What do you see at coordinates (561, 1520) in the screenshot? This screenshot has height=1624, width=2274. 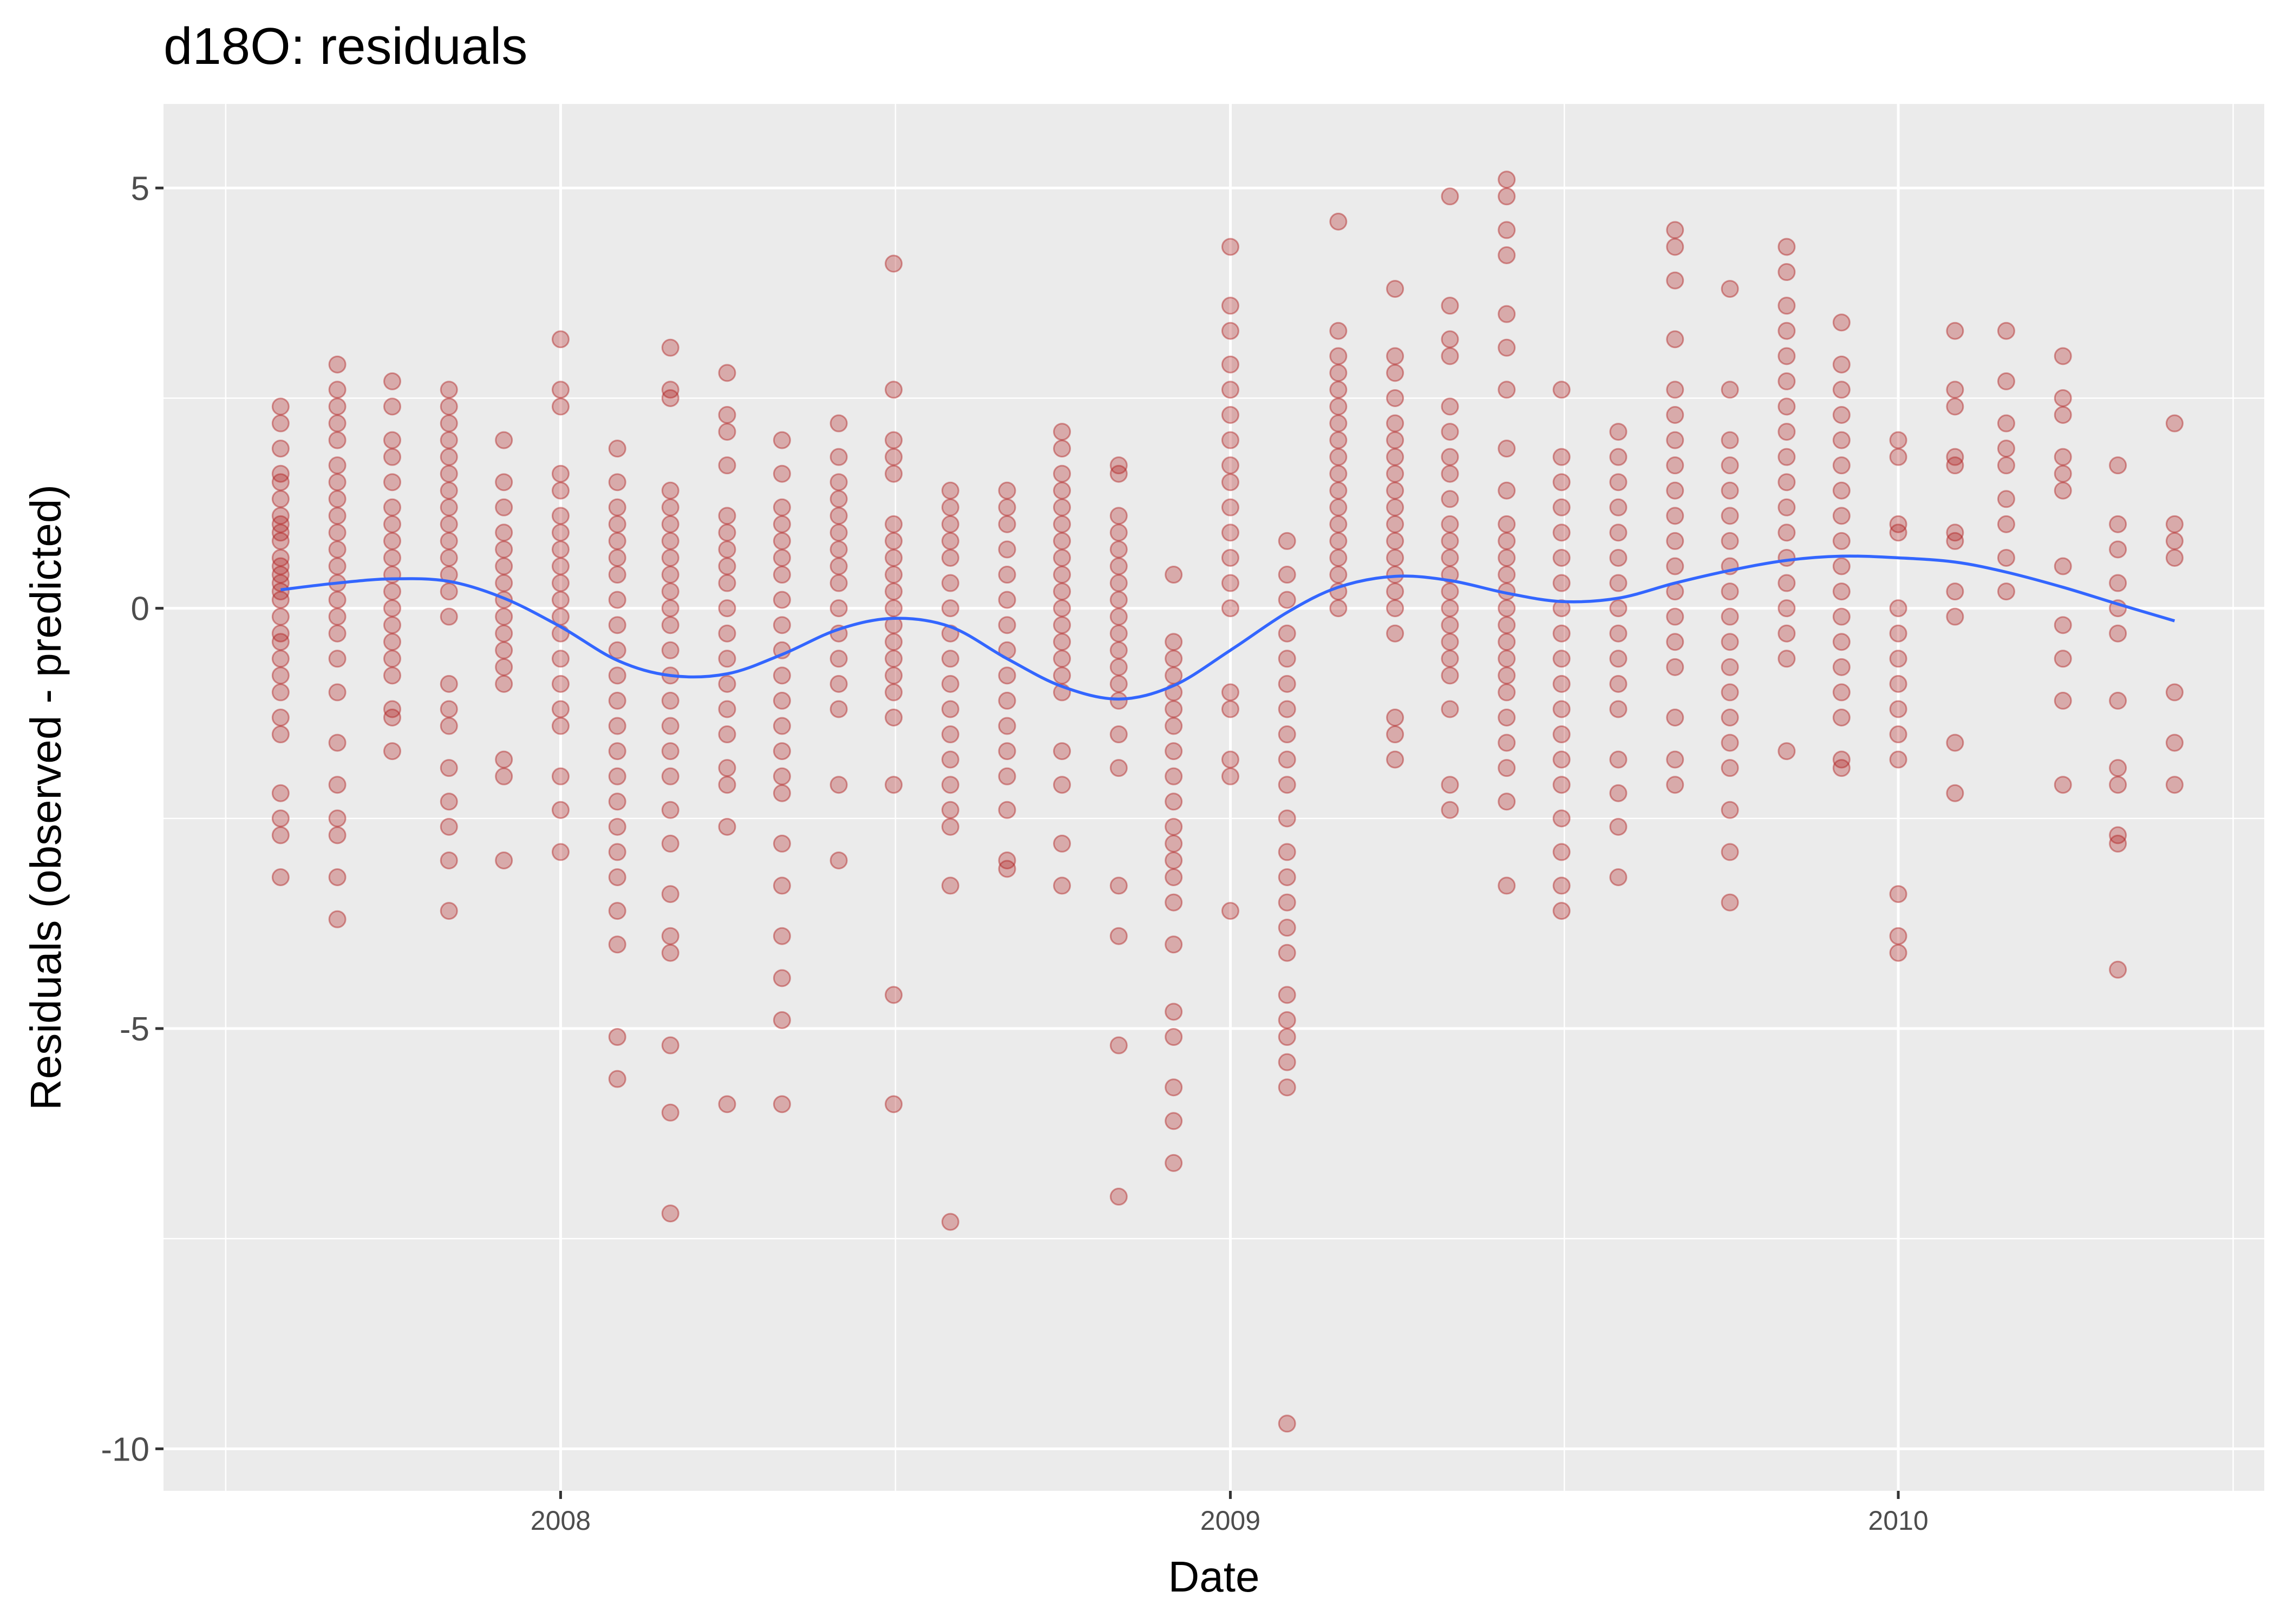 I see `x-tick-label: 2008` at bounding box center [561, 1520].